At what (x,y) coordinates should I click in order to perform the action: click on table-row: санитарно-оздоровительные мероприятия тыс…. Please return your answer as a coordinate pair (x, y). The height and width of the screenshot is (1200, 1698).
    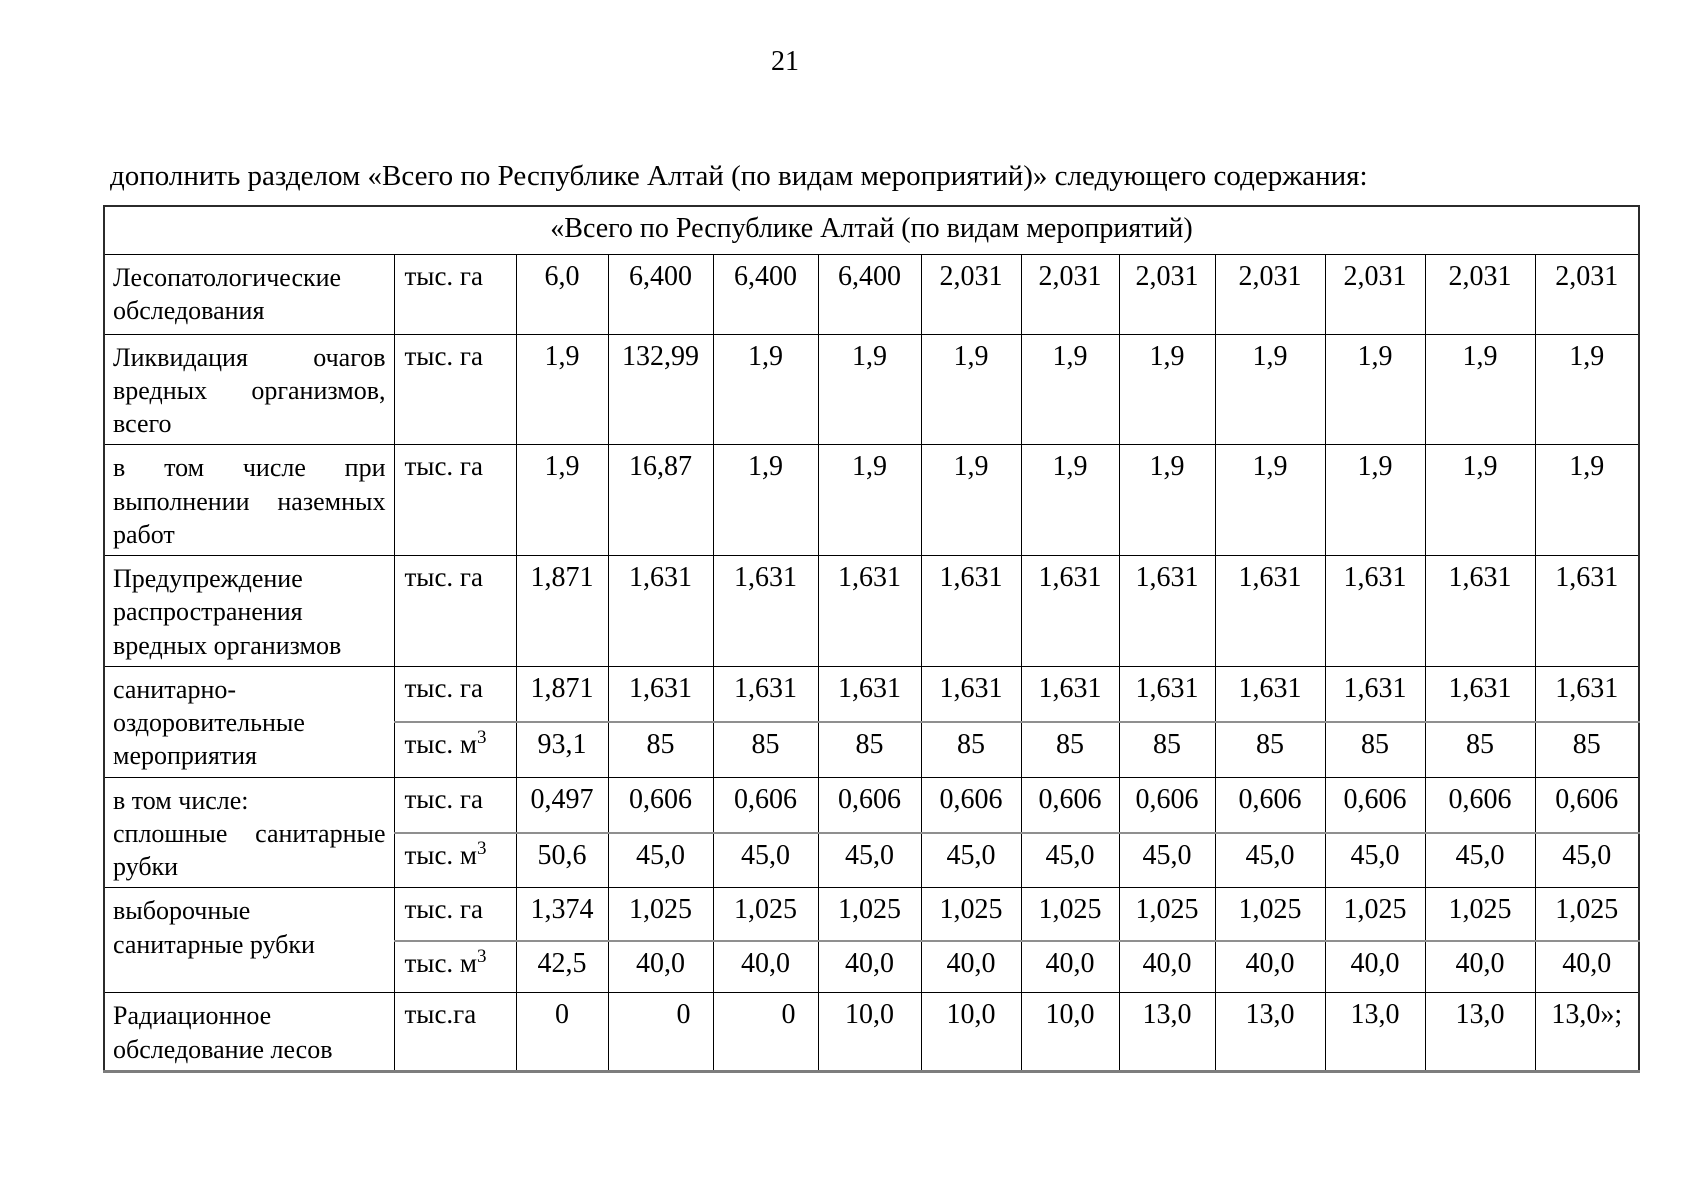
    Looking at the image, I should click on (871, 721).